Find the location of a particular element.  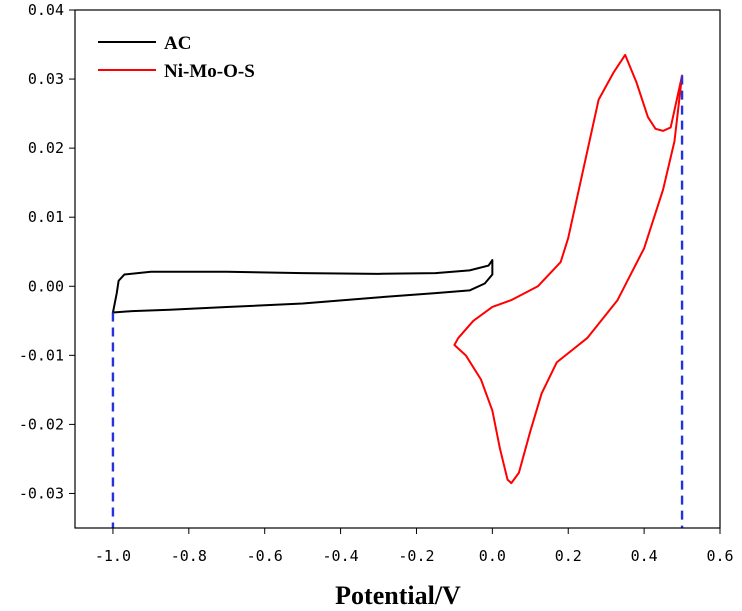

y-tick-label: 0.01 is located at coordinates (46, 217).